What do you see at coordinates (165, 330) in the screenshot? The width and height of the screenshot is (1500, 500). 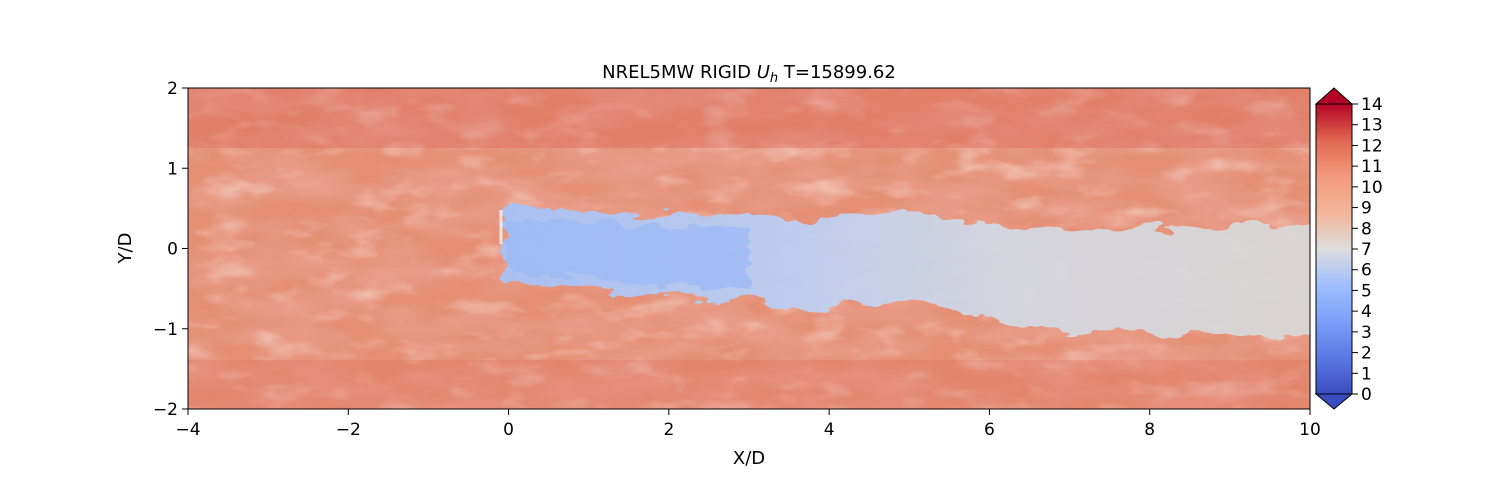 I see `y-tick-label: −1` at bounding box center [165, 330].